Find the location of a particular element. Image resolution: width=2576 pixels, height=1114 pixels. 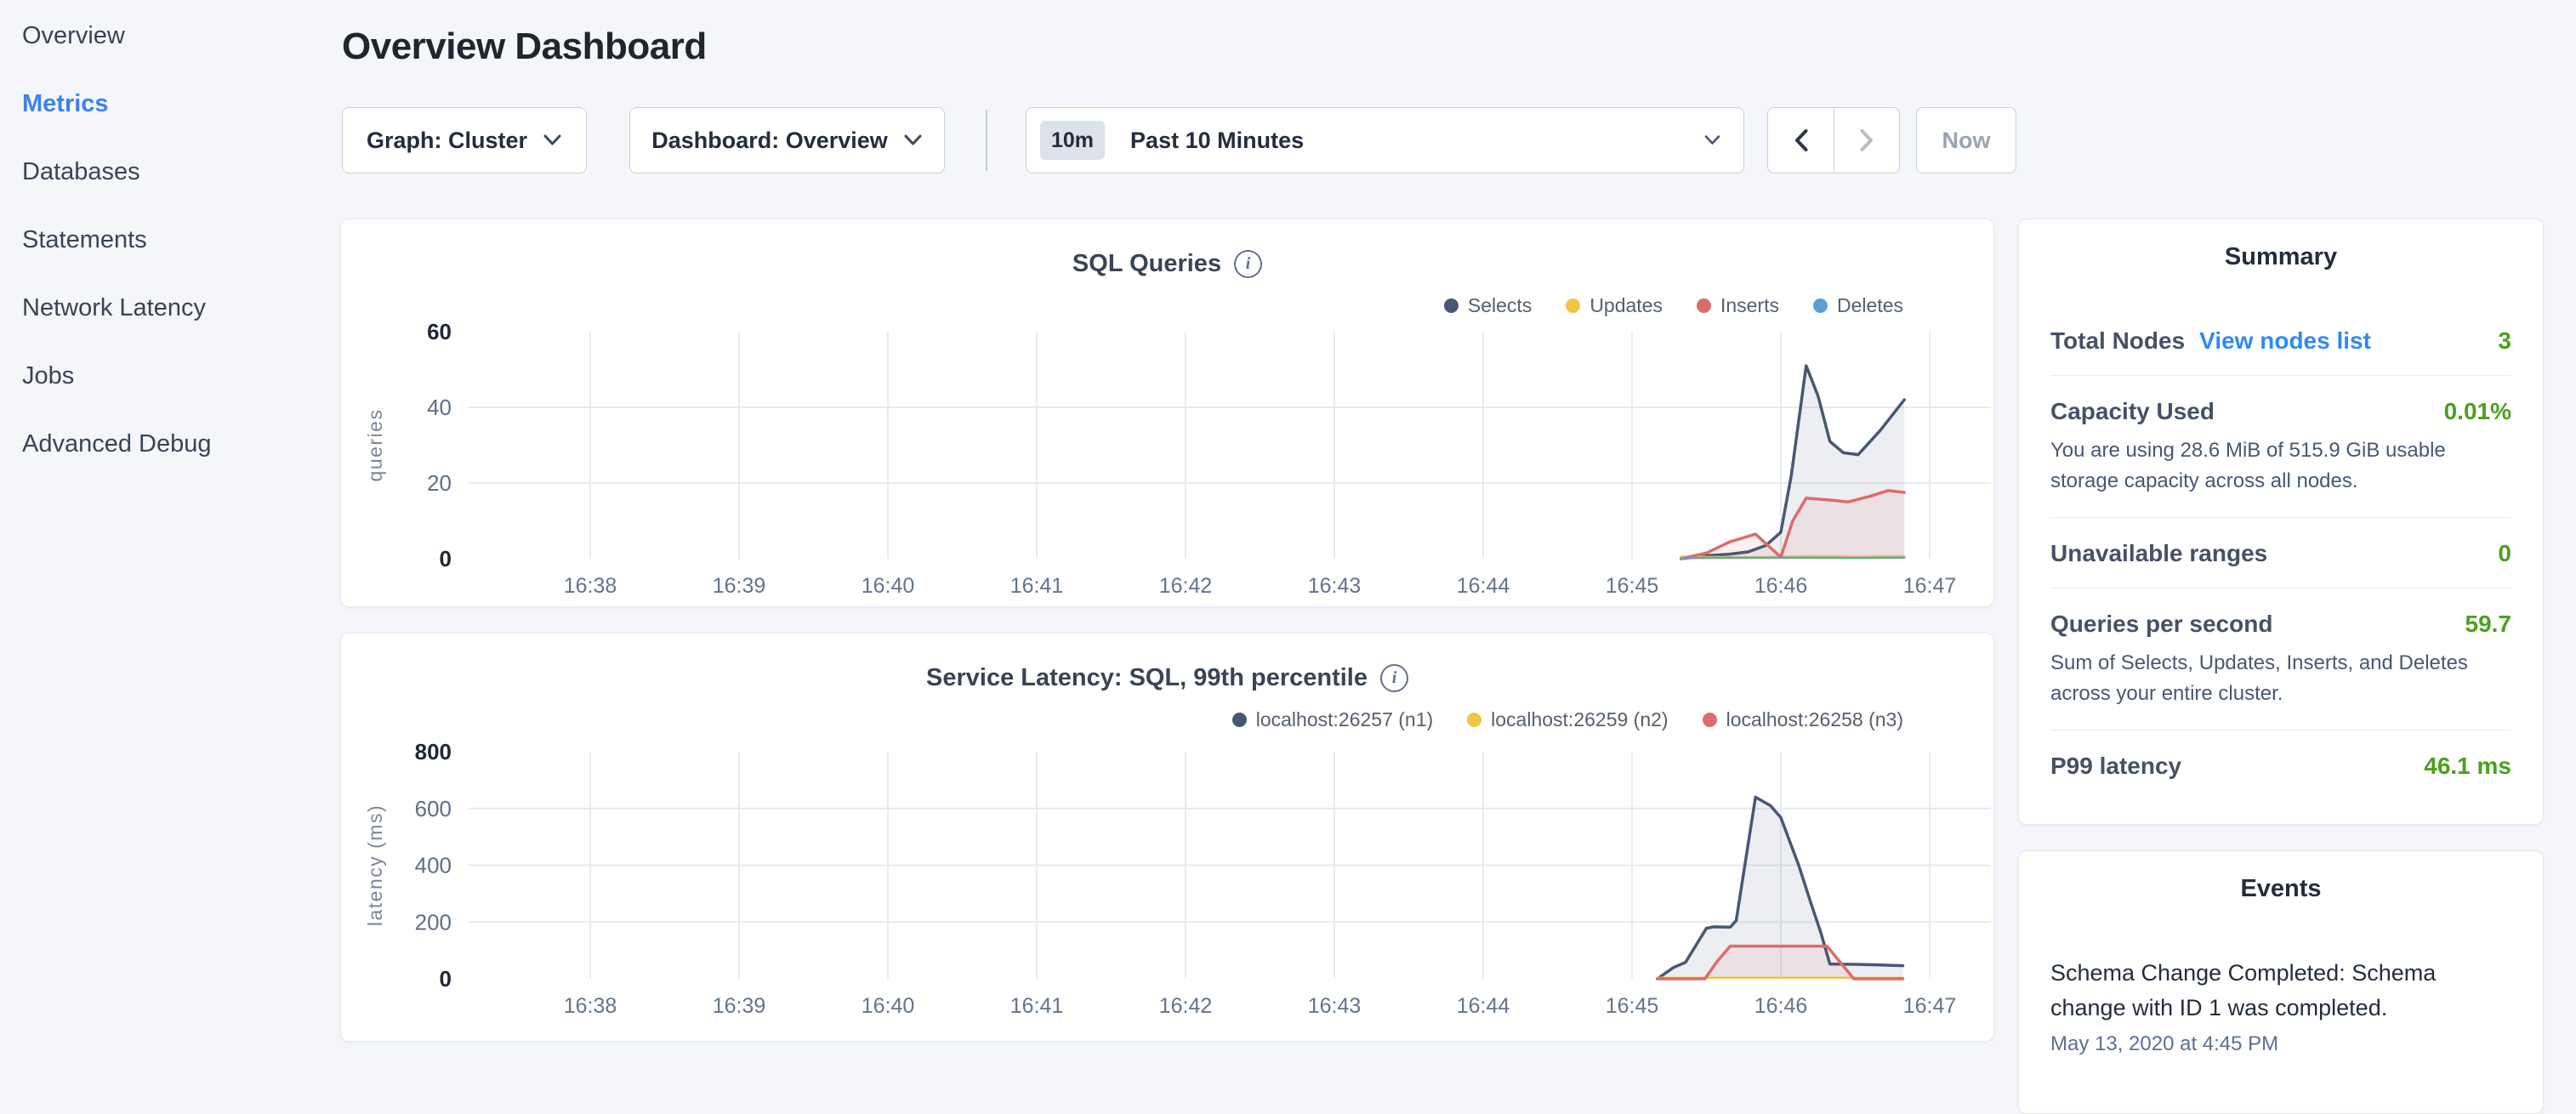

legend-item-localhost-26257-n1: localhost:26257 (n1) is located at coordinates (1332, 719).